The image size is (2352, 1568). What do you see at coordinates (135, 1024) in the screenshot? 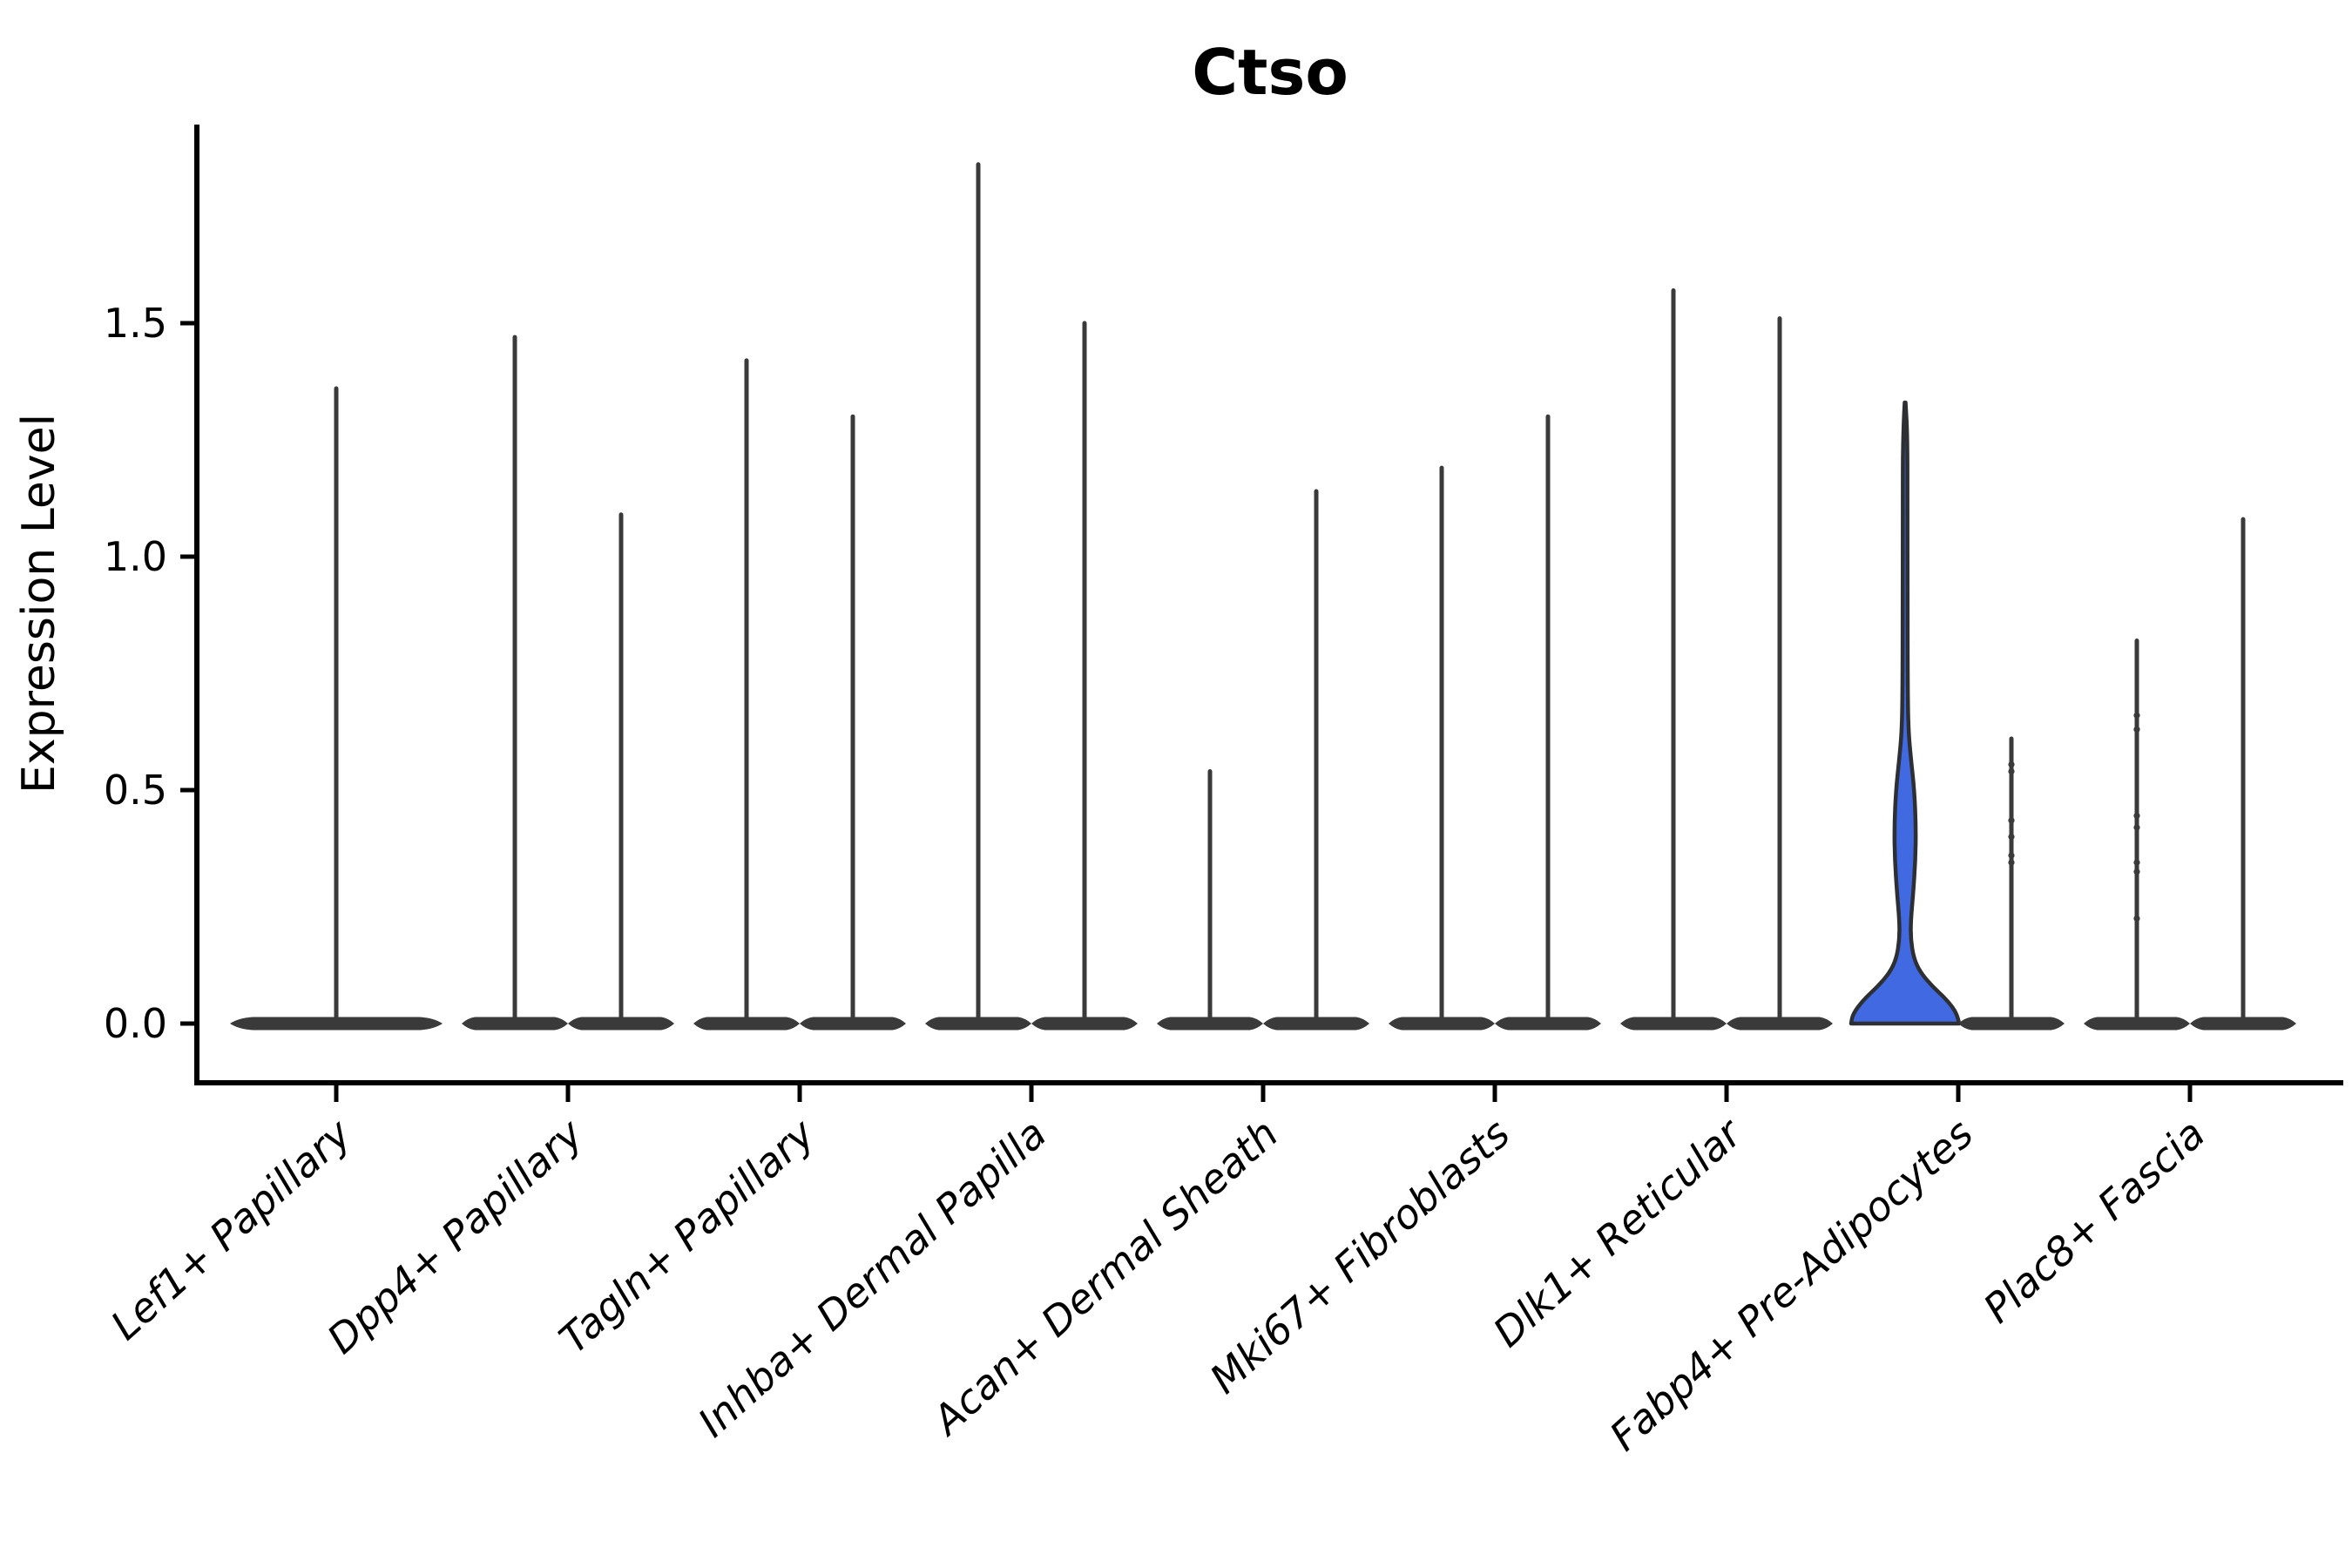
I see `y-tick-label: 0.0` at bounding box center [135, 1024].